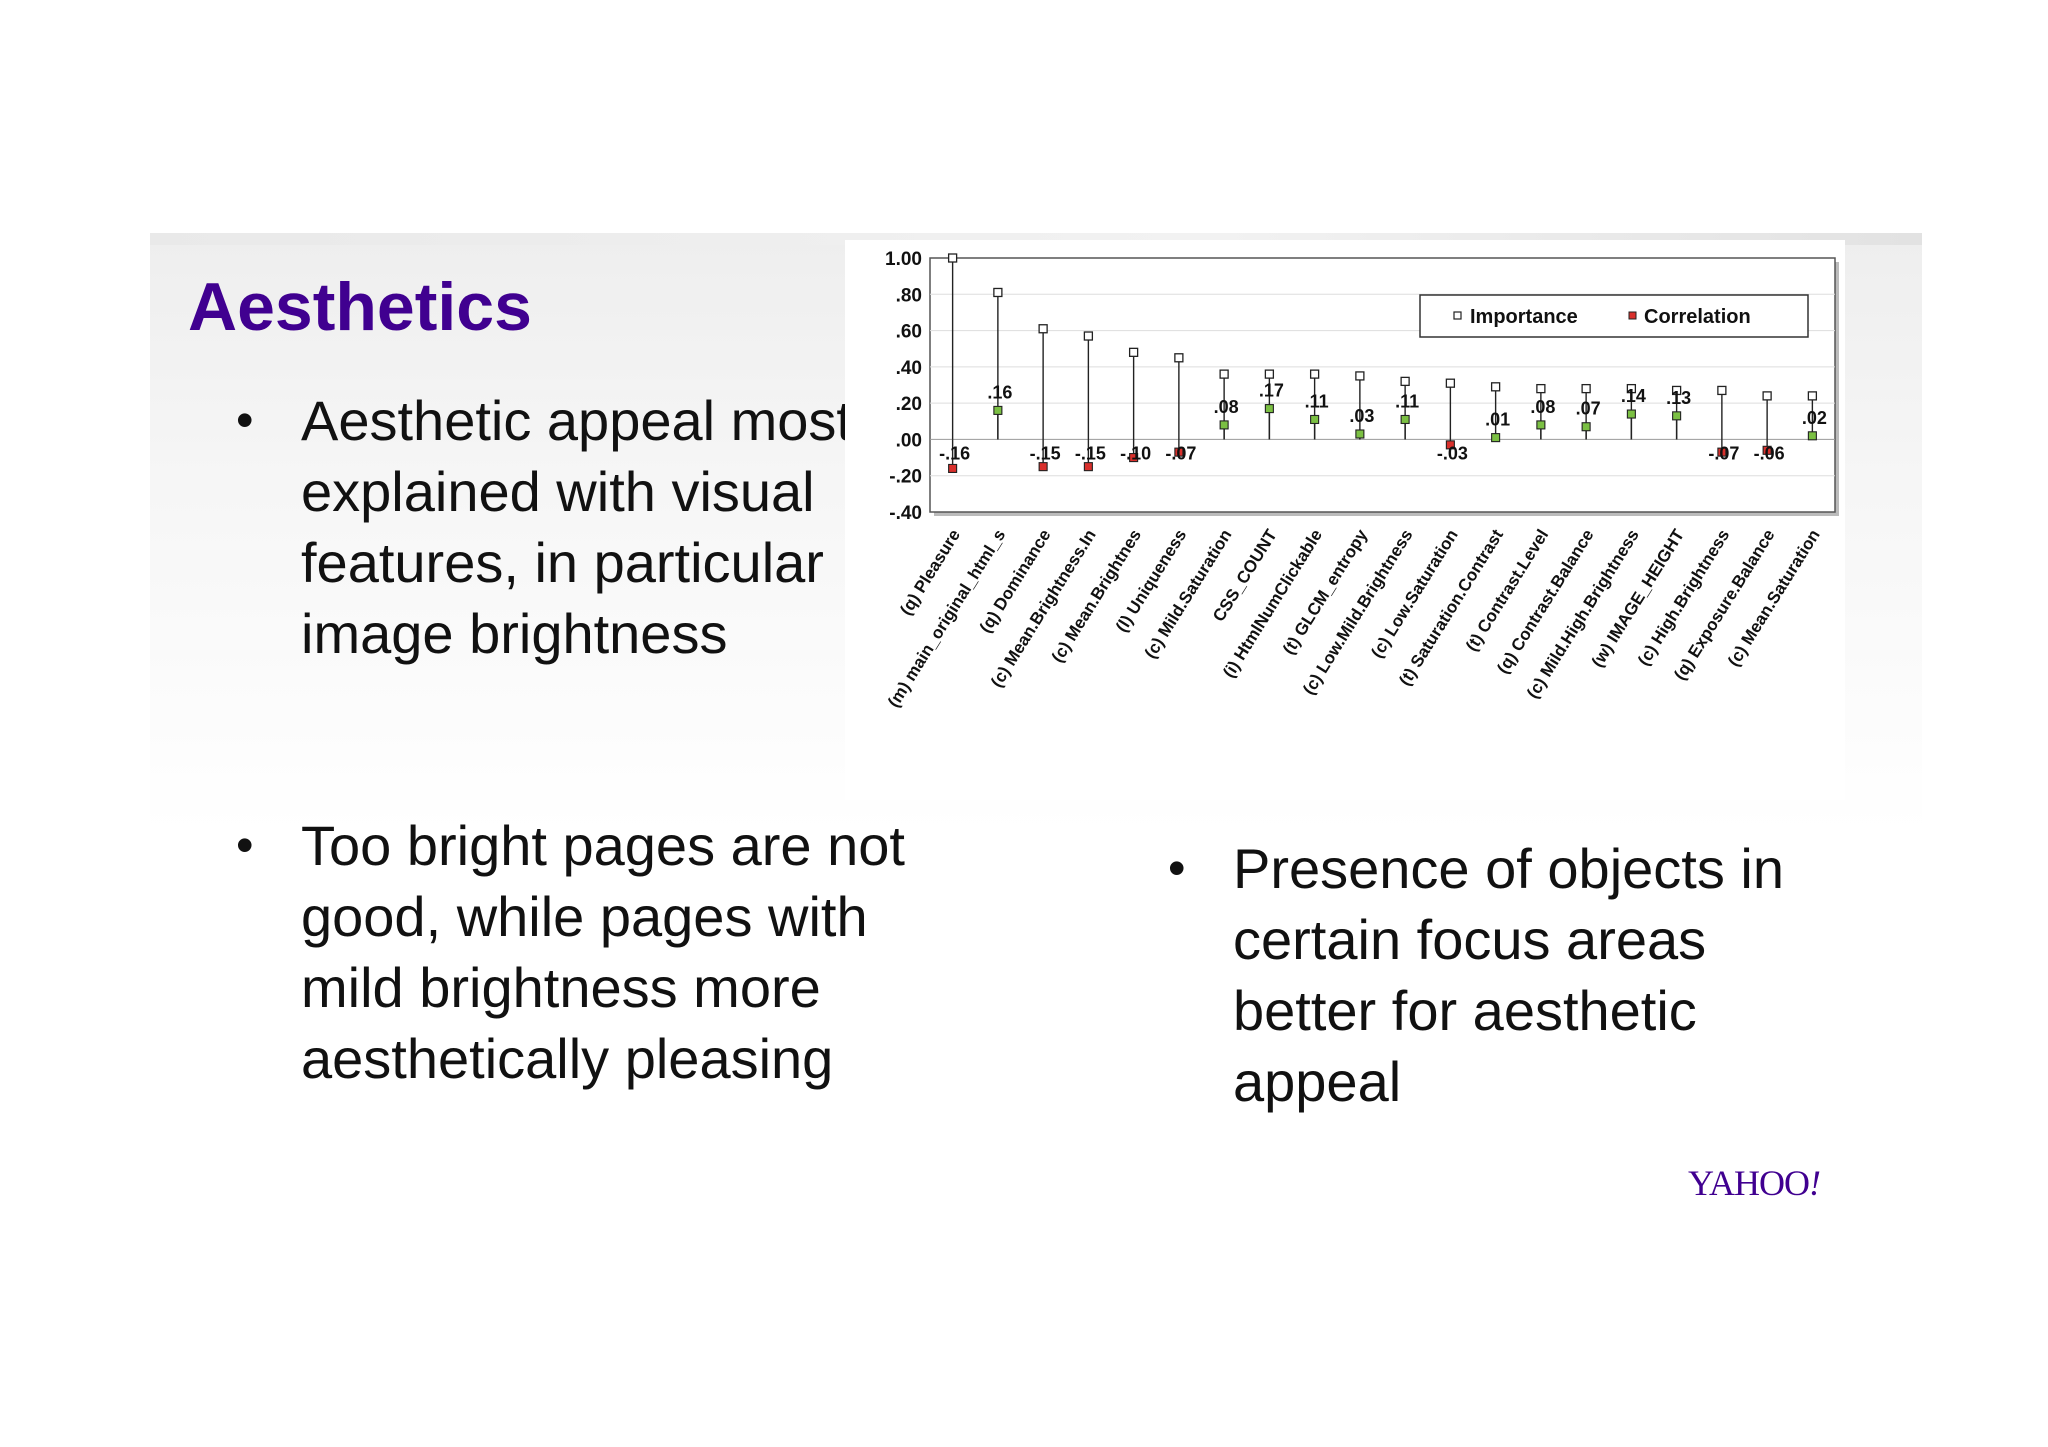  I want to click on y-tick-label: -.20, so click(905, 477).